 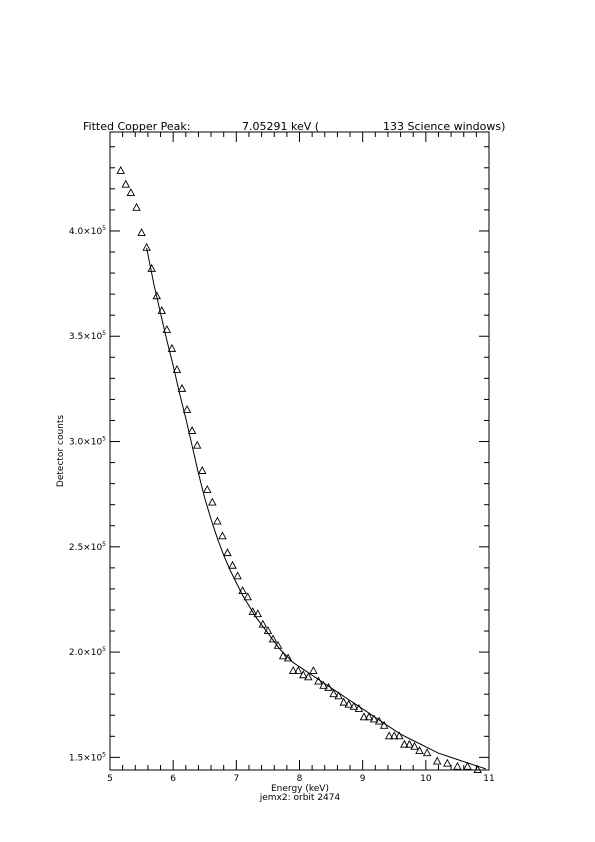 What do you see at coordinates (300, 789) in the screenshot?
I see `x-axis-label: Energy (keV)` at bounding box center [300, 789].